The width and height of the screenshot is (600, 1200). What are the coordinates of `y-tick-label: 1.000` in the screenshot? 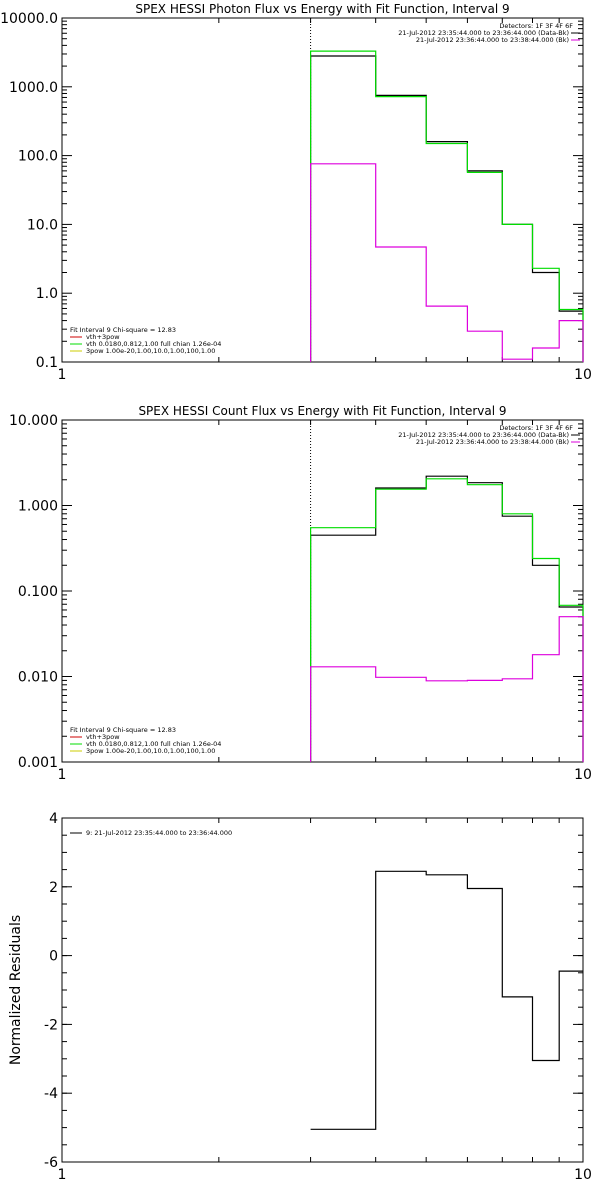 It's located at (38, 507).